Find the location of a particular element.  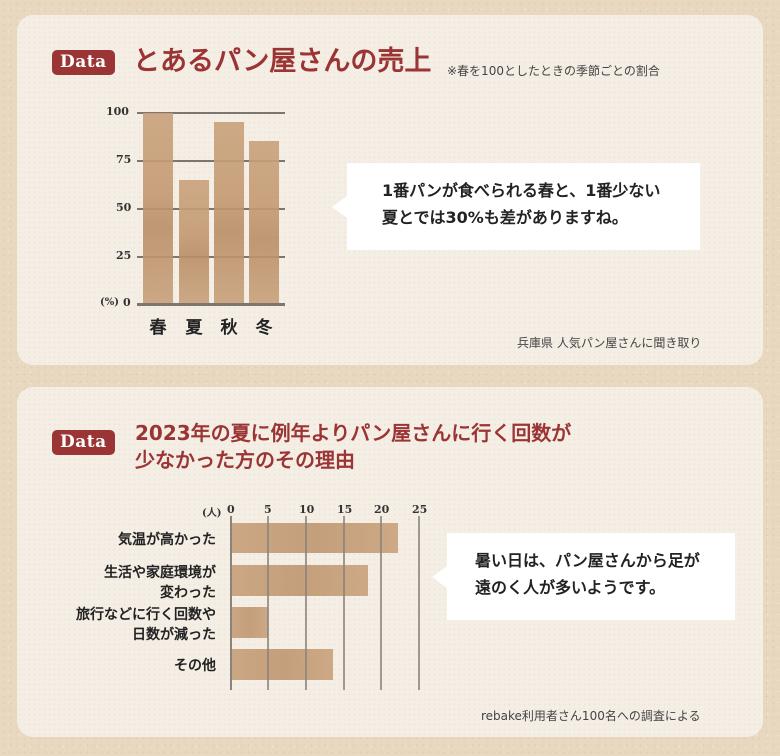

bar-other is located at coordinates (282, 664).